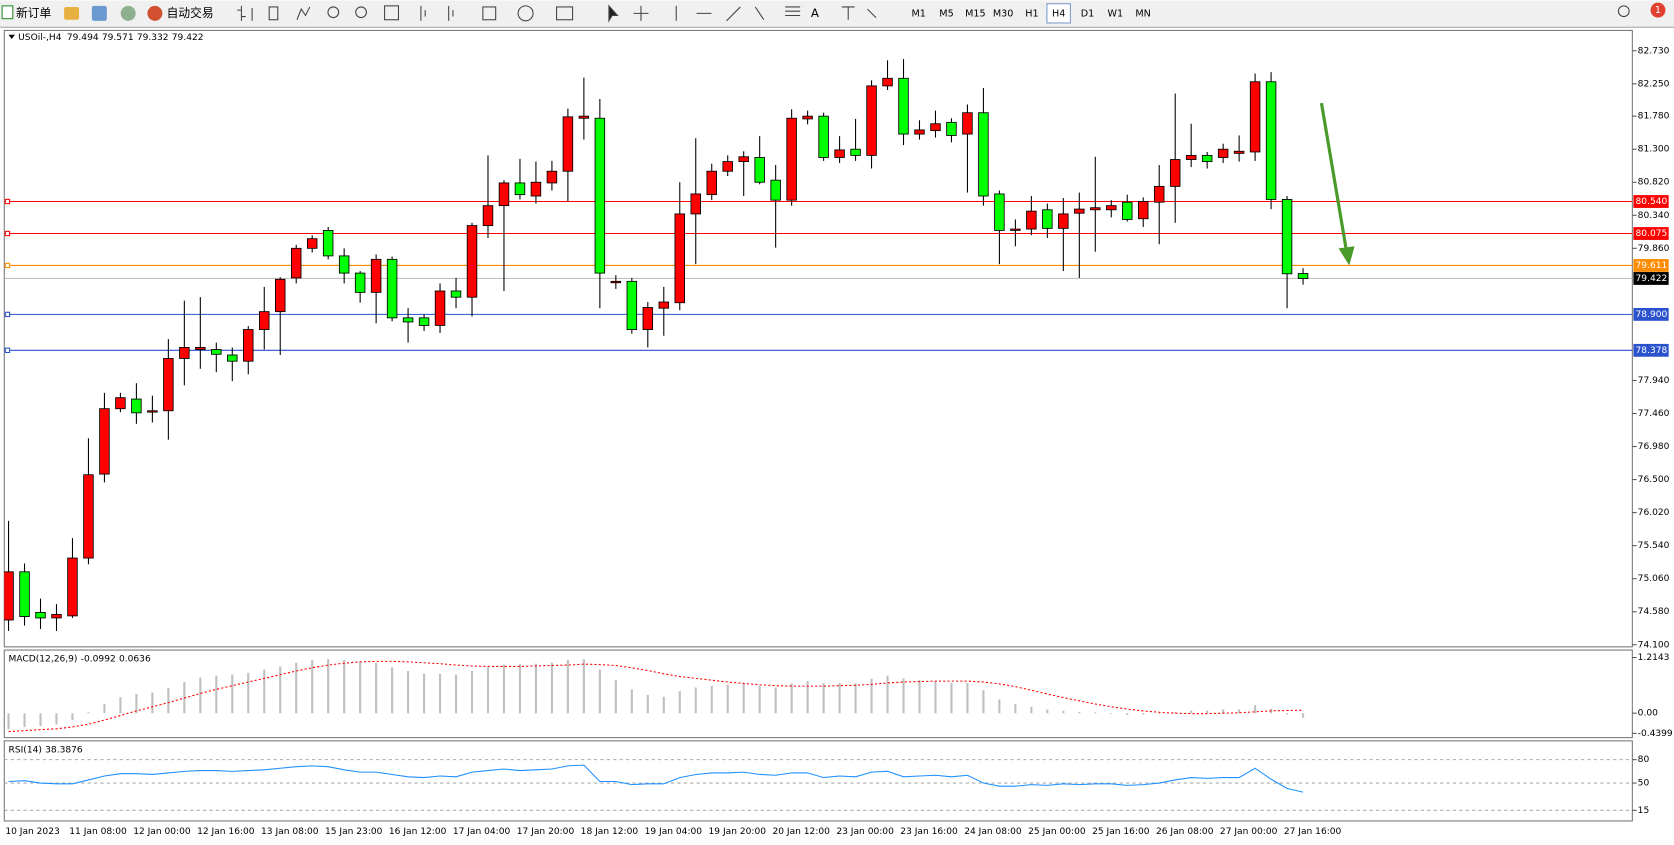  I want to click on notification-badge, so click(1658, 10).